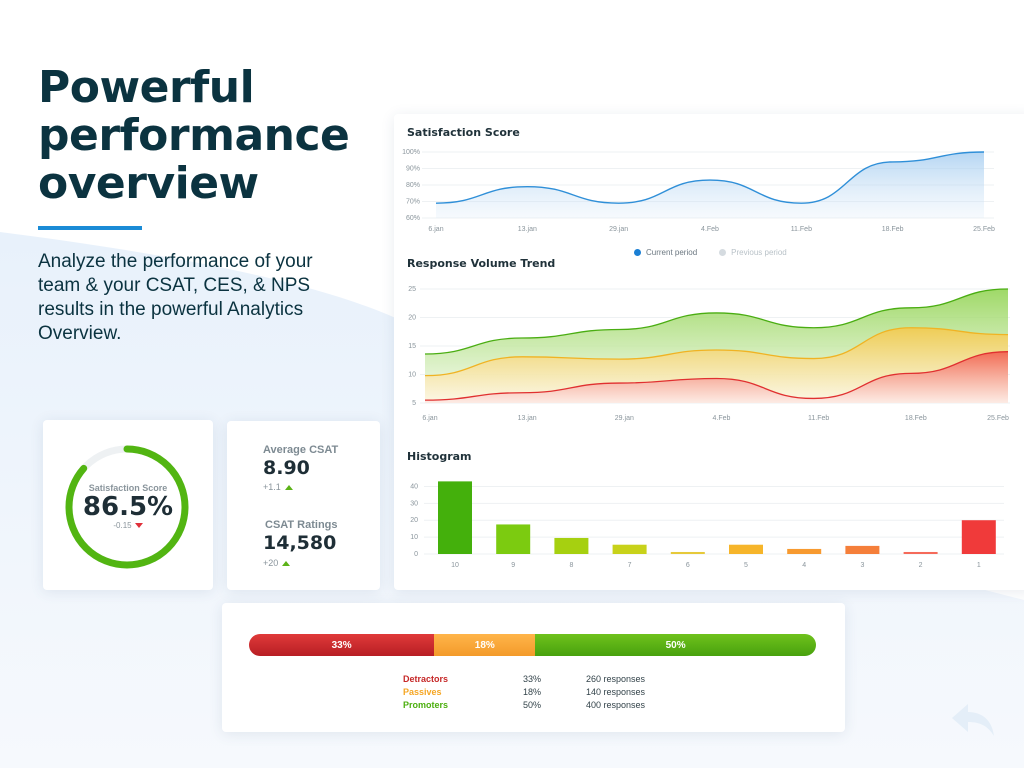  I want to click on csat-ratings-delta: +20, so click(277, 563).